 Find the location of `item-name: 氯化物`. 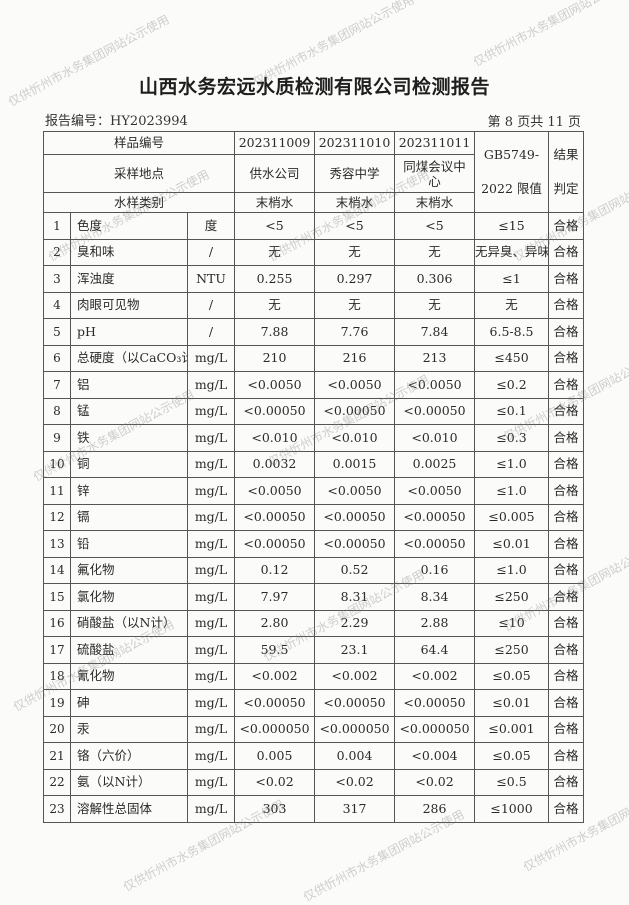

item-name: 氯化物 is located at coordinates (129, 597).